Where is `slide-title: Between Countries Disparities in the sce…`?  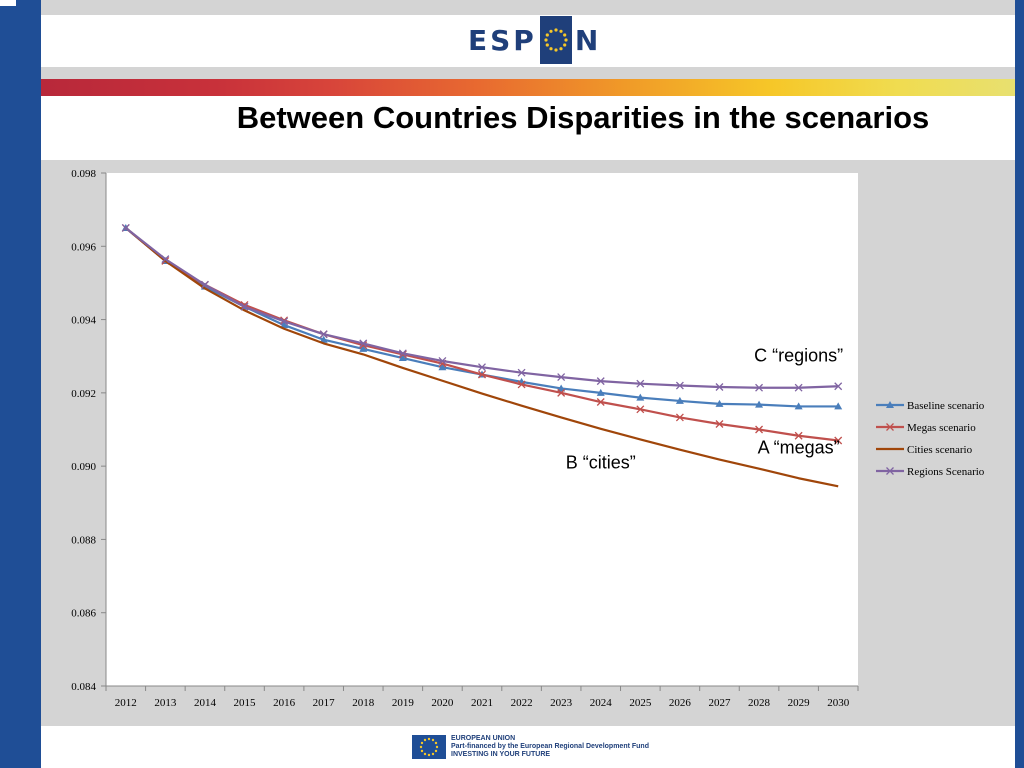
slide-title: Between Countries Disparities in the sce… is located at coordinates (583, 117).